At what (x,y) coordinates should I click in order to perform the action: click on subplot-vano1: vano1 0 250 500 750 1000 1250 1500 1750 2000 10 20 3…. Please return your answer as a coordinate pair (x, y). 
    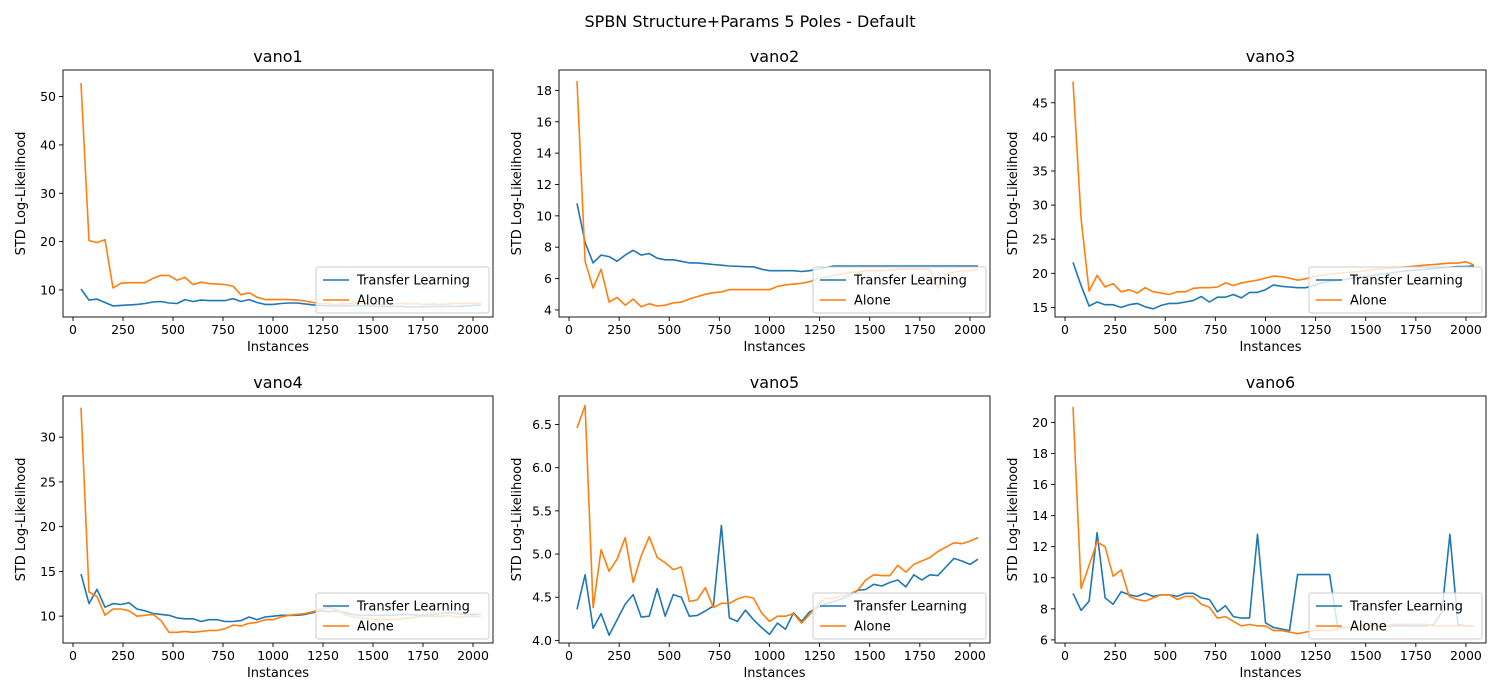
    Looking at the image, I should click on (254, 201).